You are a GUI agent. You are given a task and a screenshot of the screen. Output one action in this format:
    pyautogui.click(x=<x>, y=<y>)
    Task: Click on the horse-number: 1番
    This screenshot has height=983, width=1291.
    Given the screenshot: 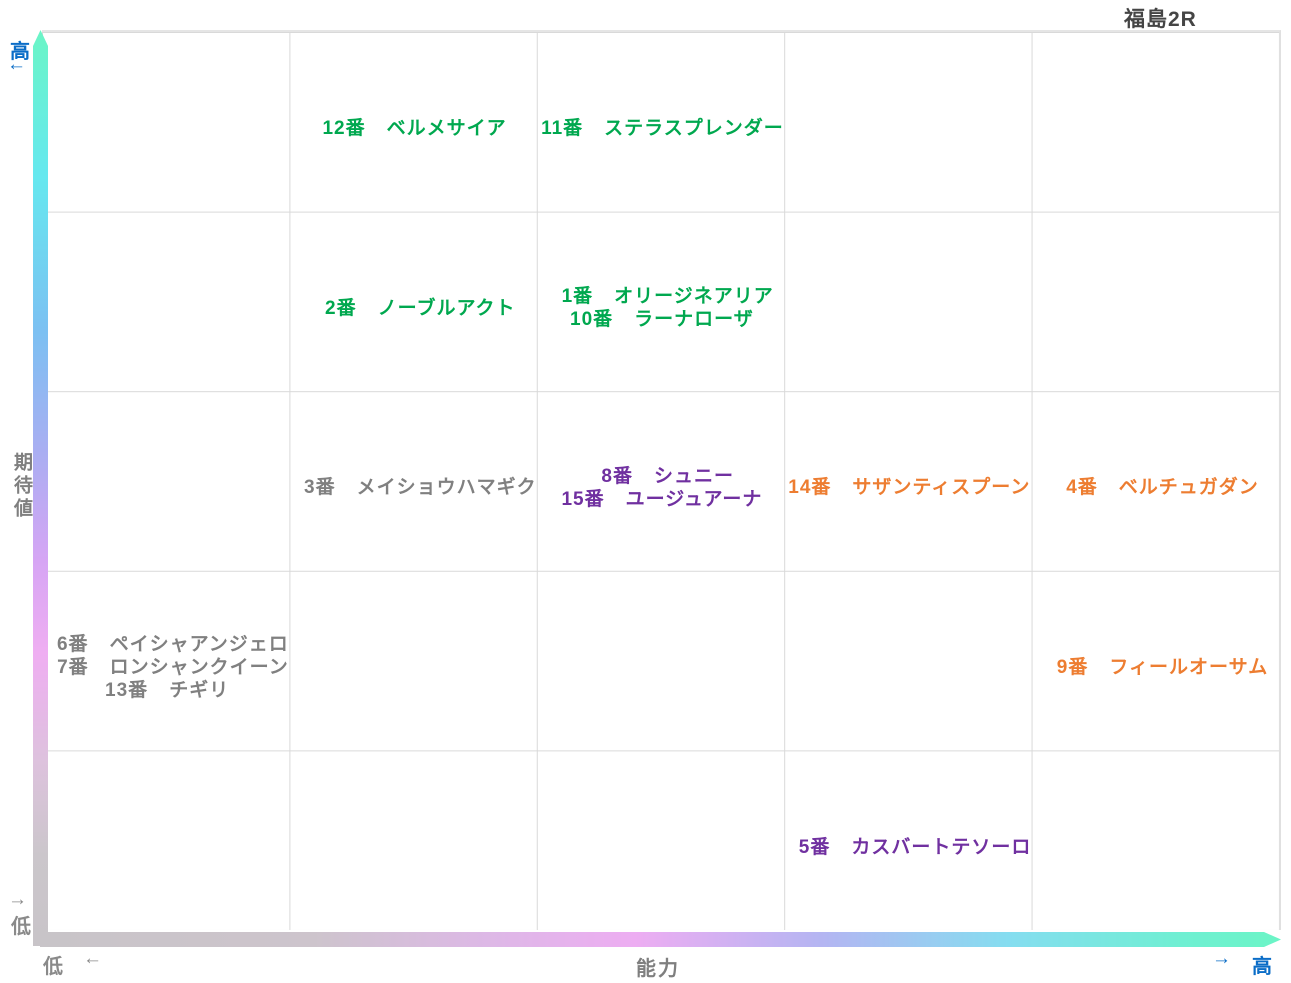 What is the action you would take?
    pyautogui.click(x=577, y=297)
    